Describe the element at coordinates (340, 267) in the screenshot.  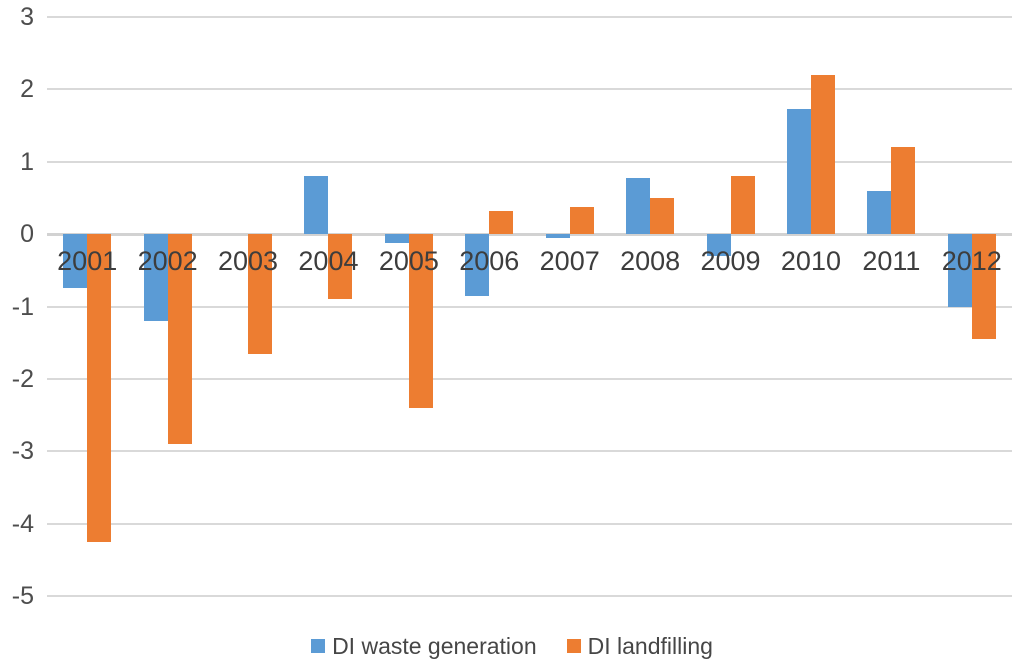
I see `bar-2004-di-landfilling` at that location.